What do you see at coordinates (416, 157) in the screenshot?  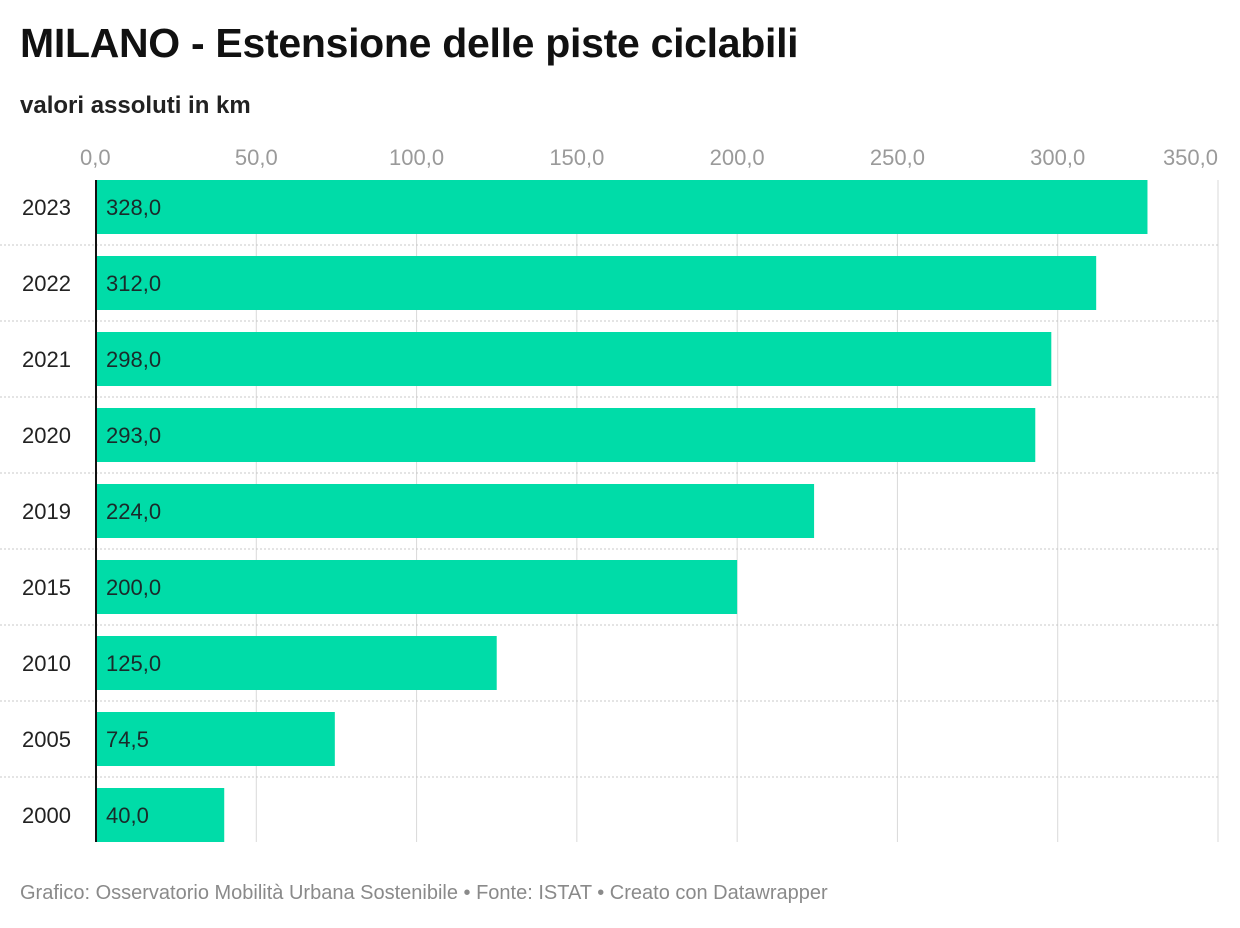 I see `x-tick-label: 100,0` at bounding box center [416, 157].